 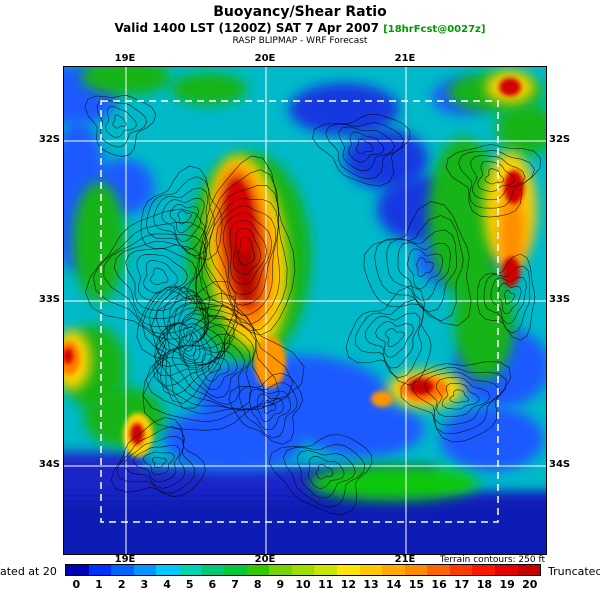 I want to click on colorbar-tick-label: 12, so click(x=348, y=584).